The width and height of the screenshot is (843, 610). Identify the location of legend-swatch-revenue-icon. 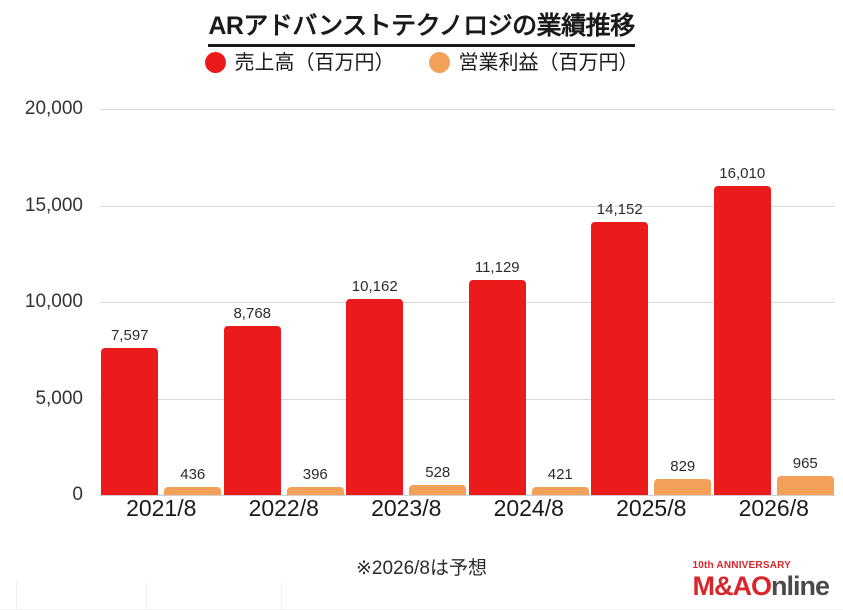
(215, 62).